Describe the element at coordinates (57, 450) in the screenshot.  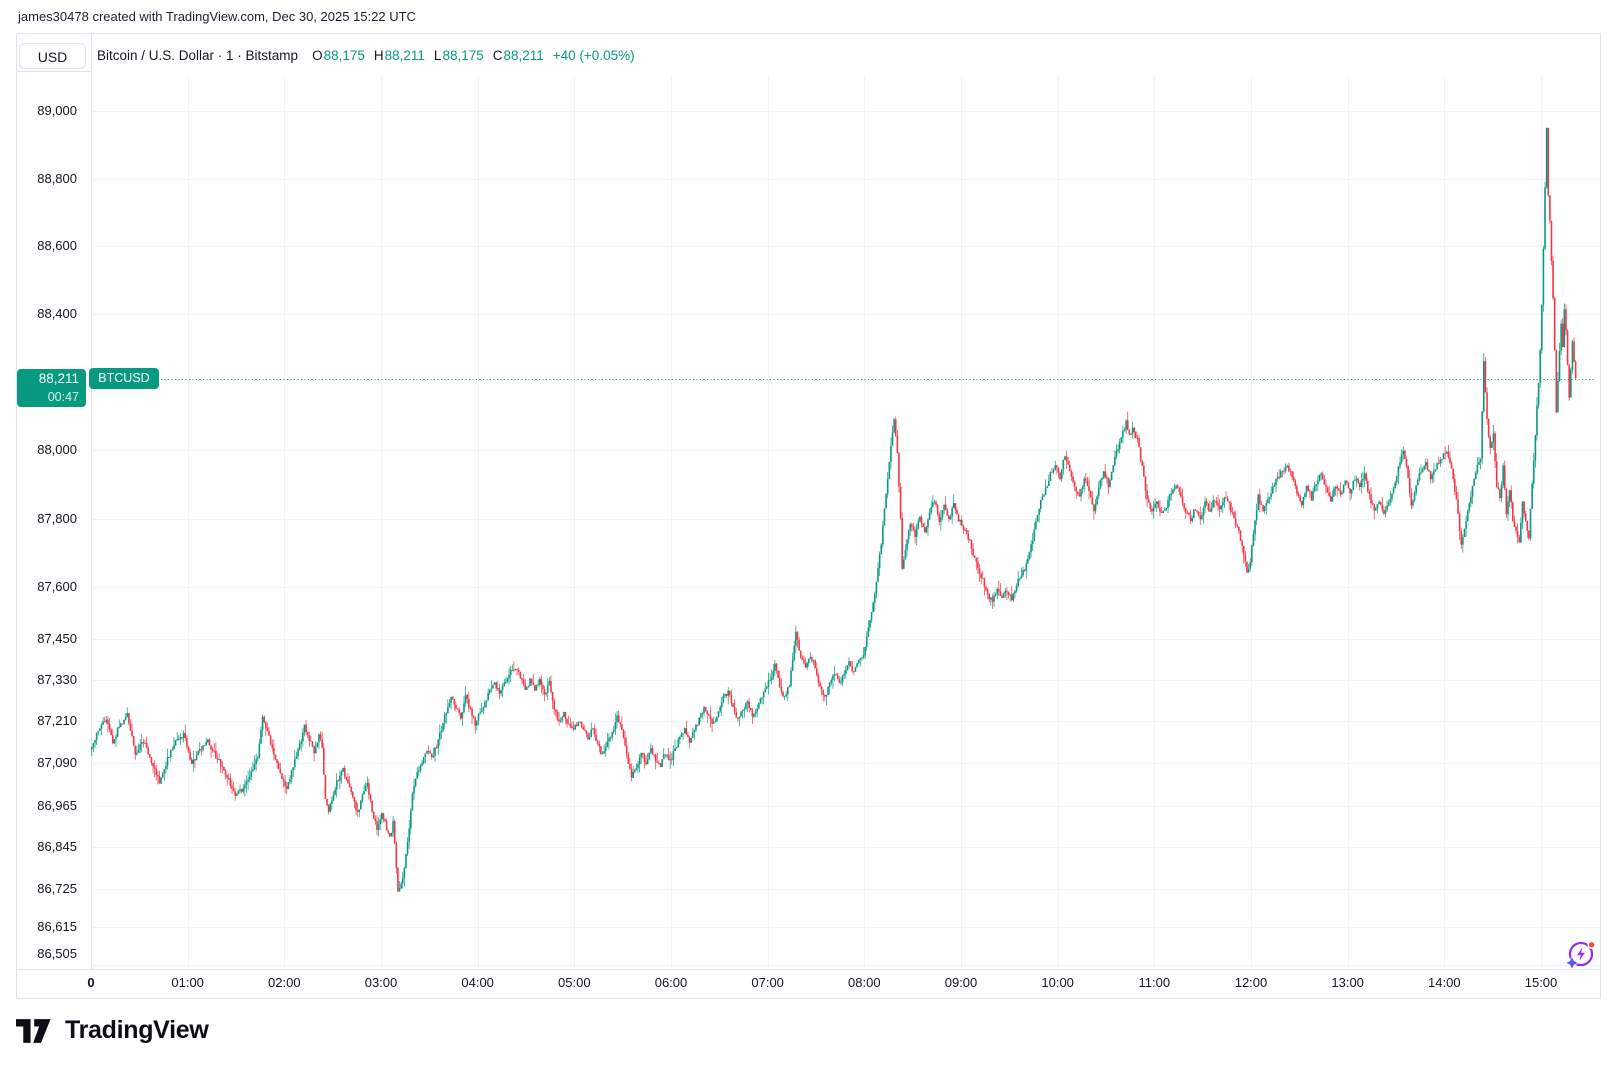
I see `y-axis-label: 88,000` at that location.